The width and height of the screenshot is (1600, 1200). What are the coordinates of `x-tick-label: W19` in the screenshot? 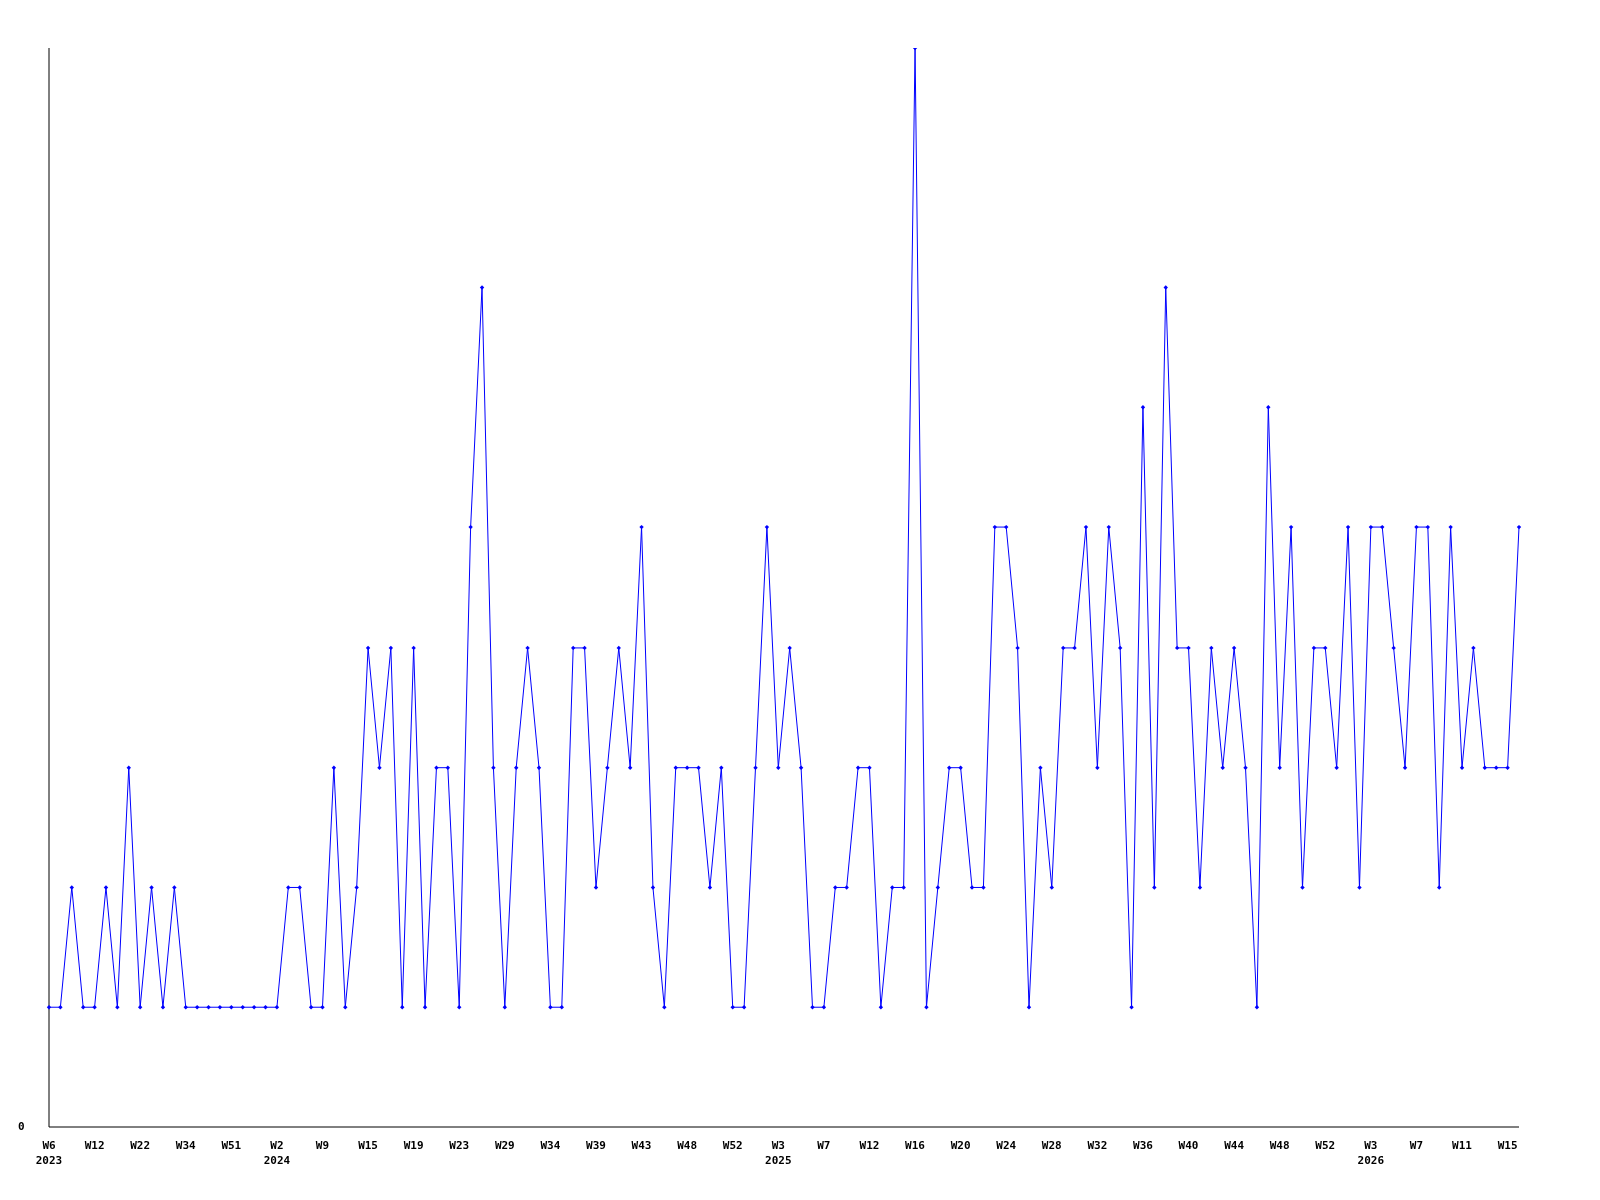 It's located at (413, 1145).